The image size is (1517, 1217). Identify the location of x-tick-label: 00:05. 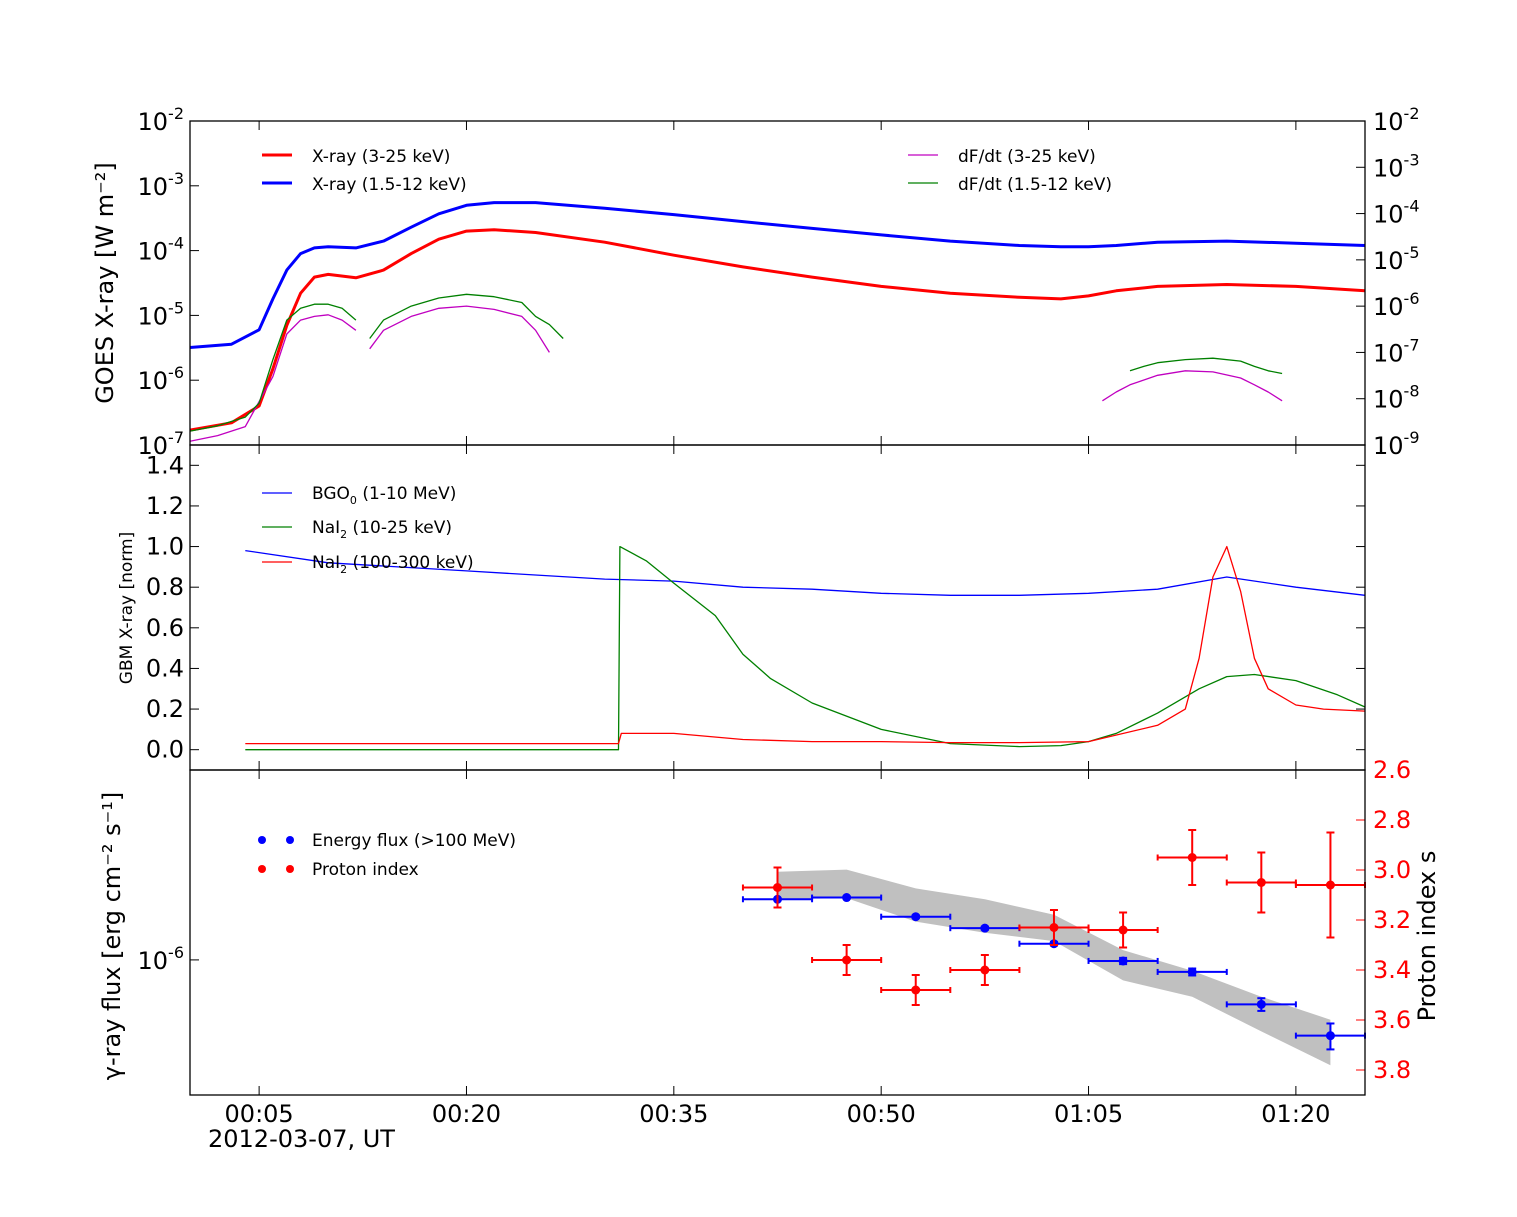
(259, 1114).